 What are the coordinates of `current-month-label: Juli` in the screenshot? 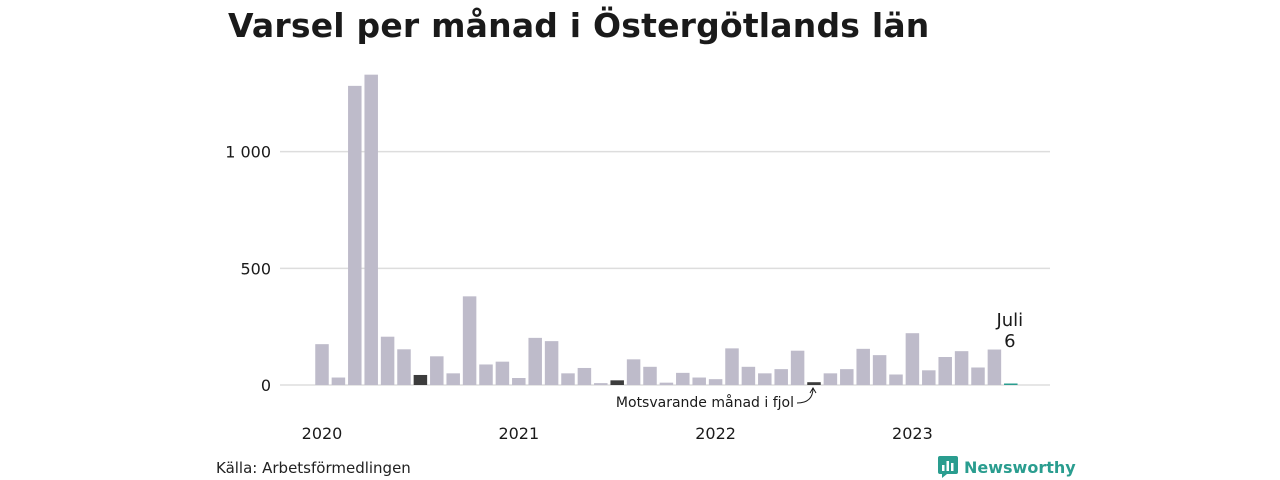 It's located at (1009, 320).